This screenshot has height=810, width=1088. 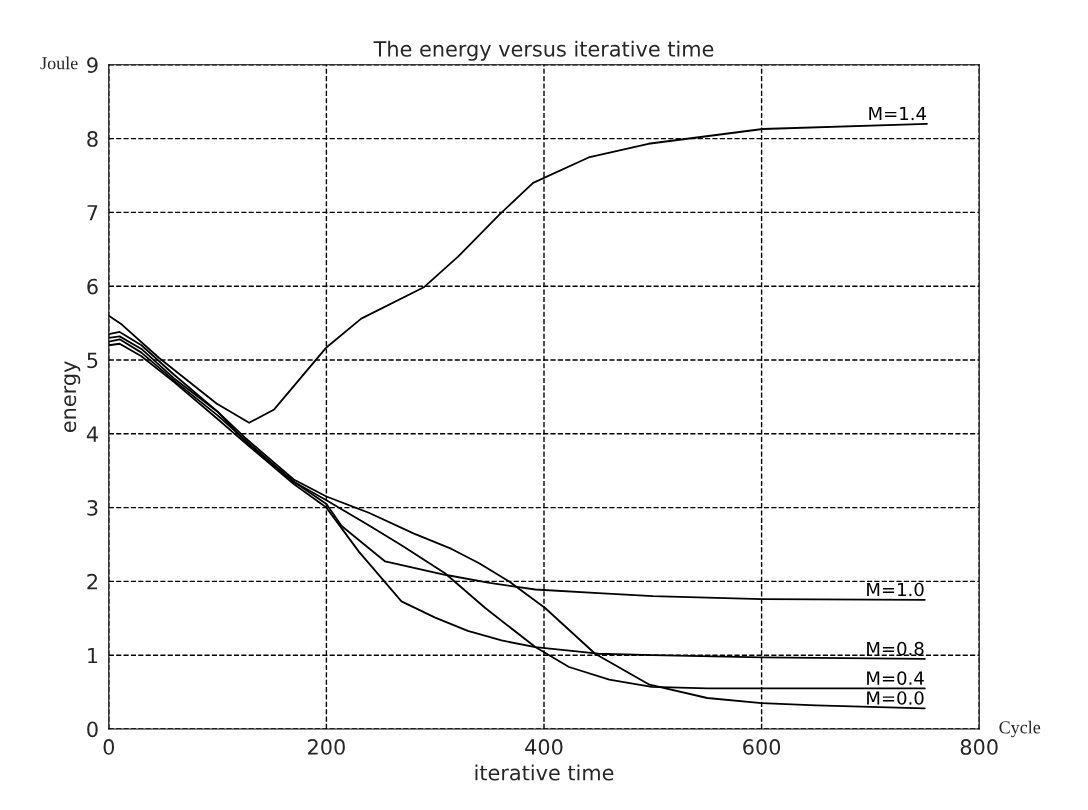 I want to click on chart-title: The energy versus iterative time, so click(x=543, y=50).